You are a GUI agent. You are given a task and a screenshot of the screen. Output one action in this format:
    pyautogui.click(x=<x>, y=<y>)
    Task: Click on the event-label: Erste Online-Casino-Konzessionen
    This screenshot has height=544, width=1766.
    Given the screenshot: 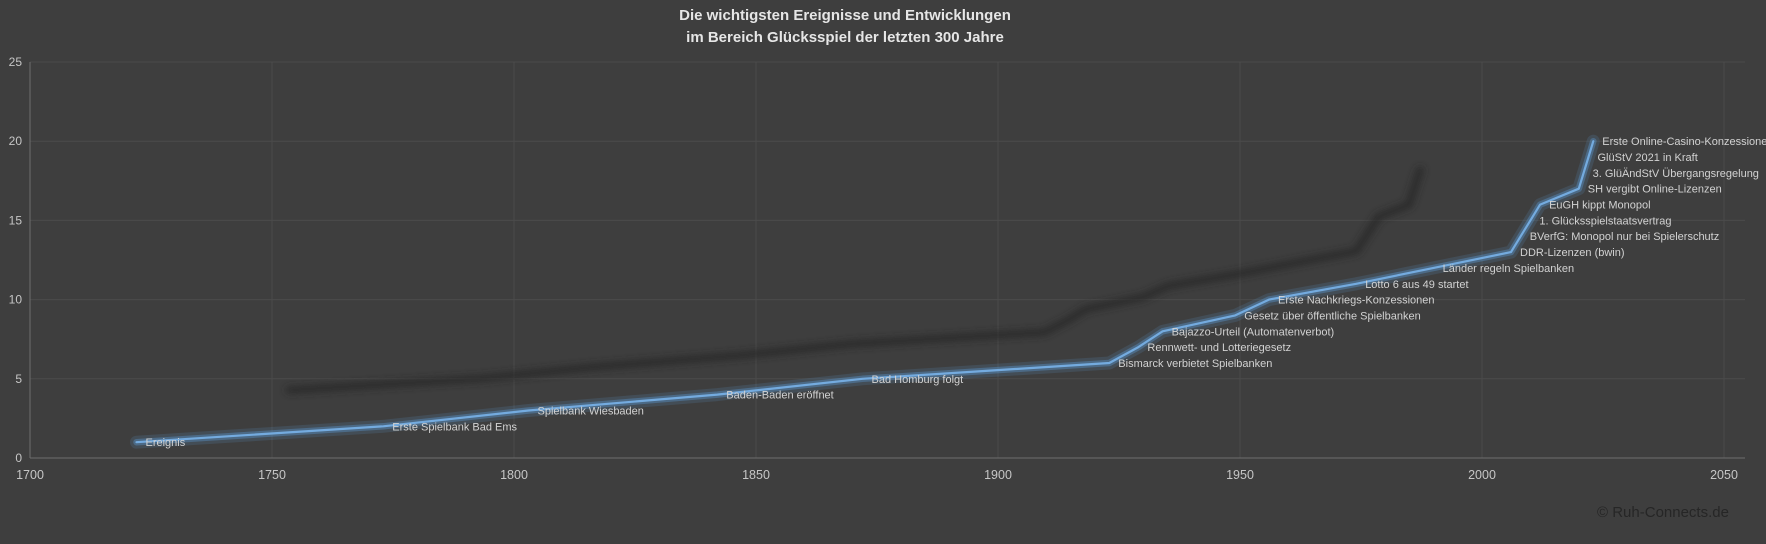 What is the action you would take?
    pyautogui.click(x=1684, y=142)
    